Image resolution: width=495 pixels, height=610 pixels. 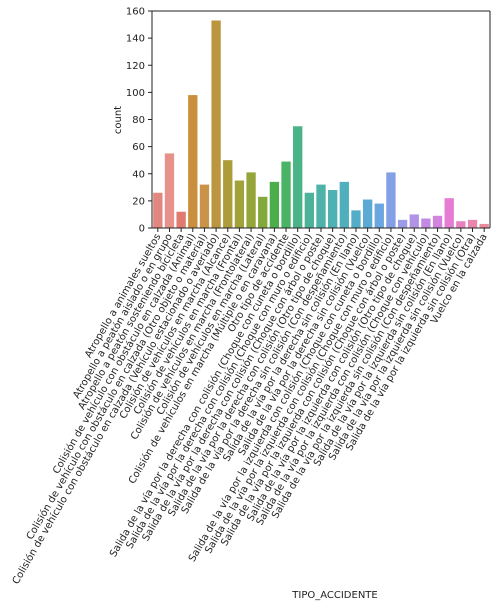 I want to click on x-axis-label: TIPO_ACCIDENTE, so click(x=334, y=595).